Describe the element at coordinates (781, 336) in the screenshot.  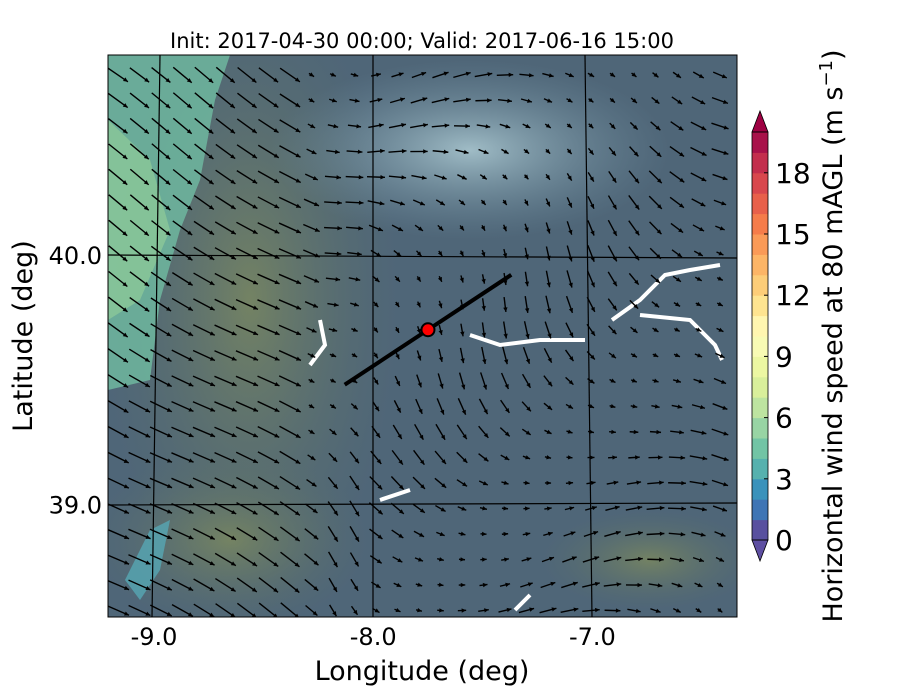
I see `colorbar: 0 3 6 9 12 15 18` at that location.